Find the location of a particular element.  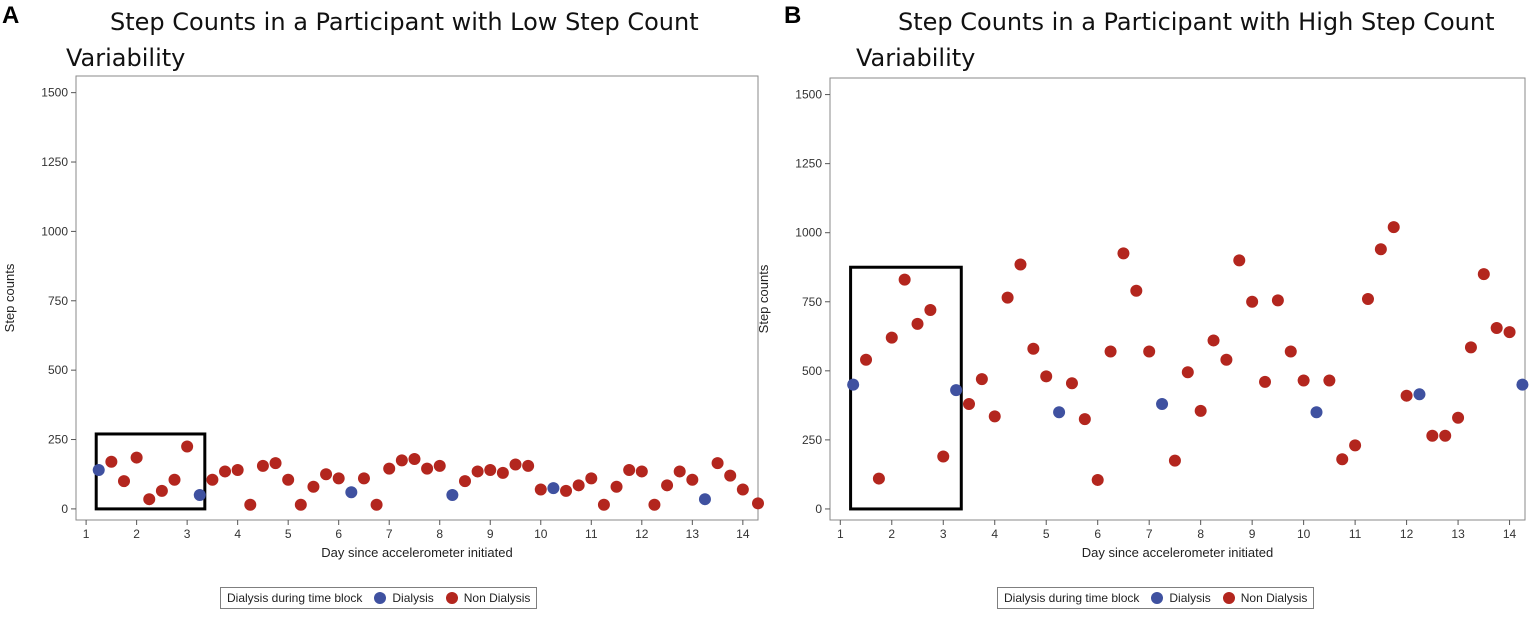

panel-label: B is located at coordinates (793, 15).